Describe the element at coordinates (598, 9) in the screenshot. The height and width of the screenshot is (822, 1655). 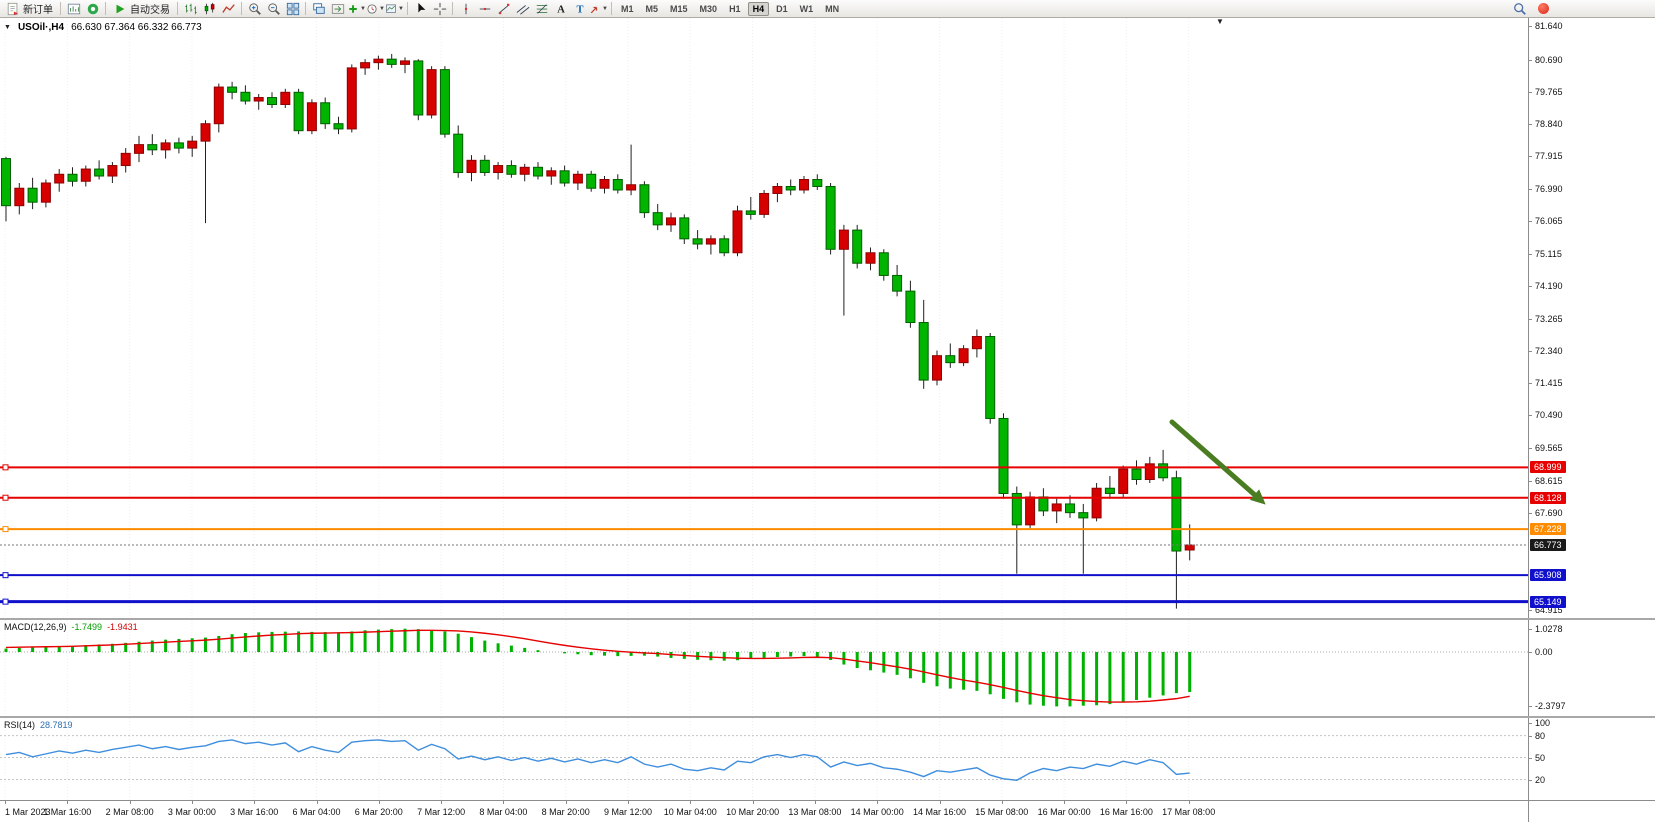
I see `arrows-button: ▼` at that location.